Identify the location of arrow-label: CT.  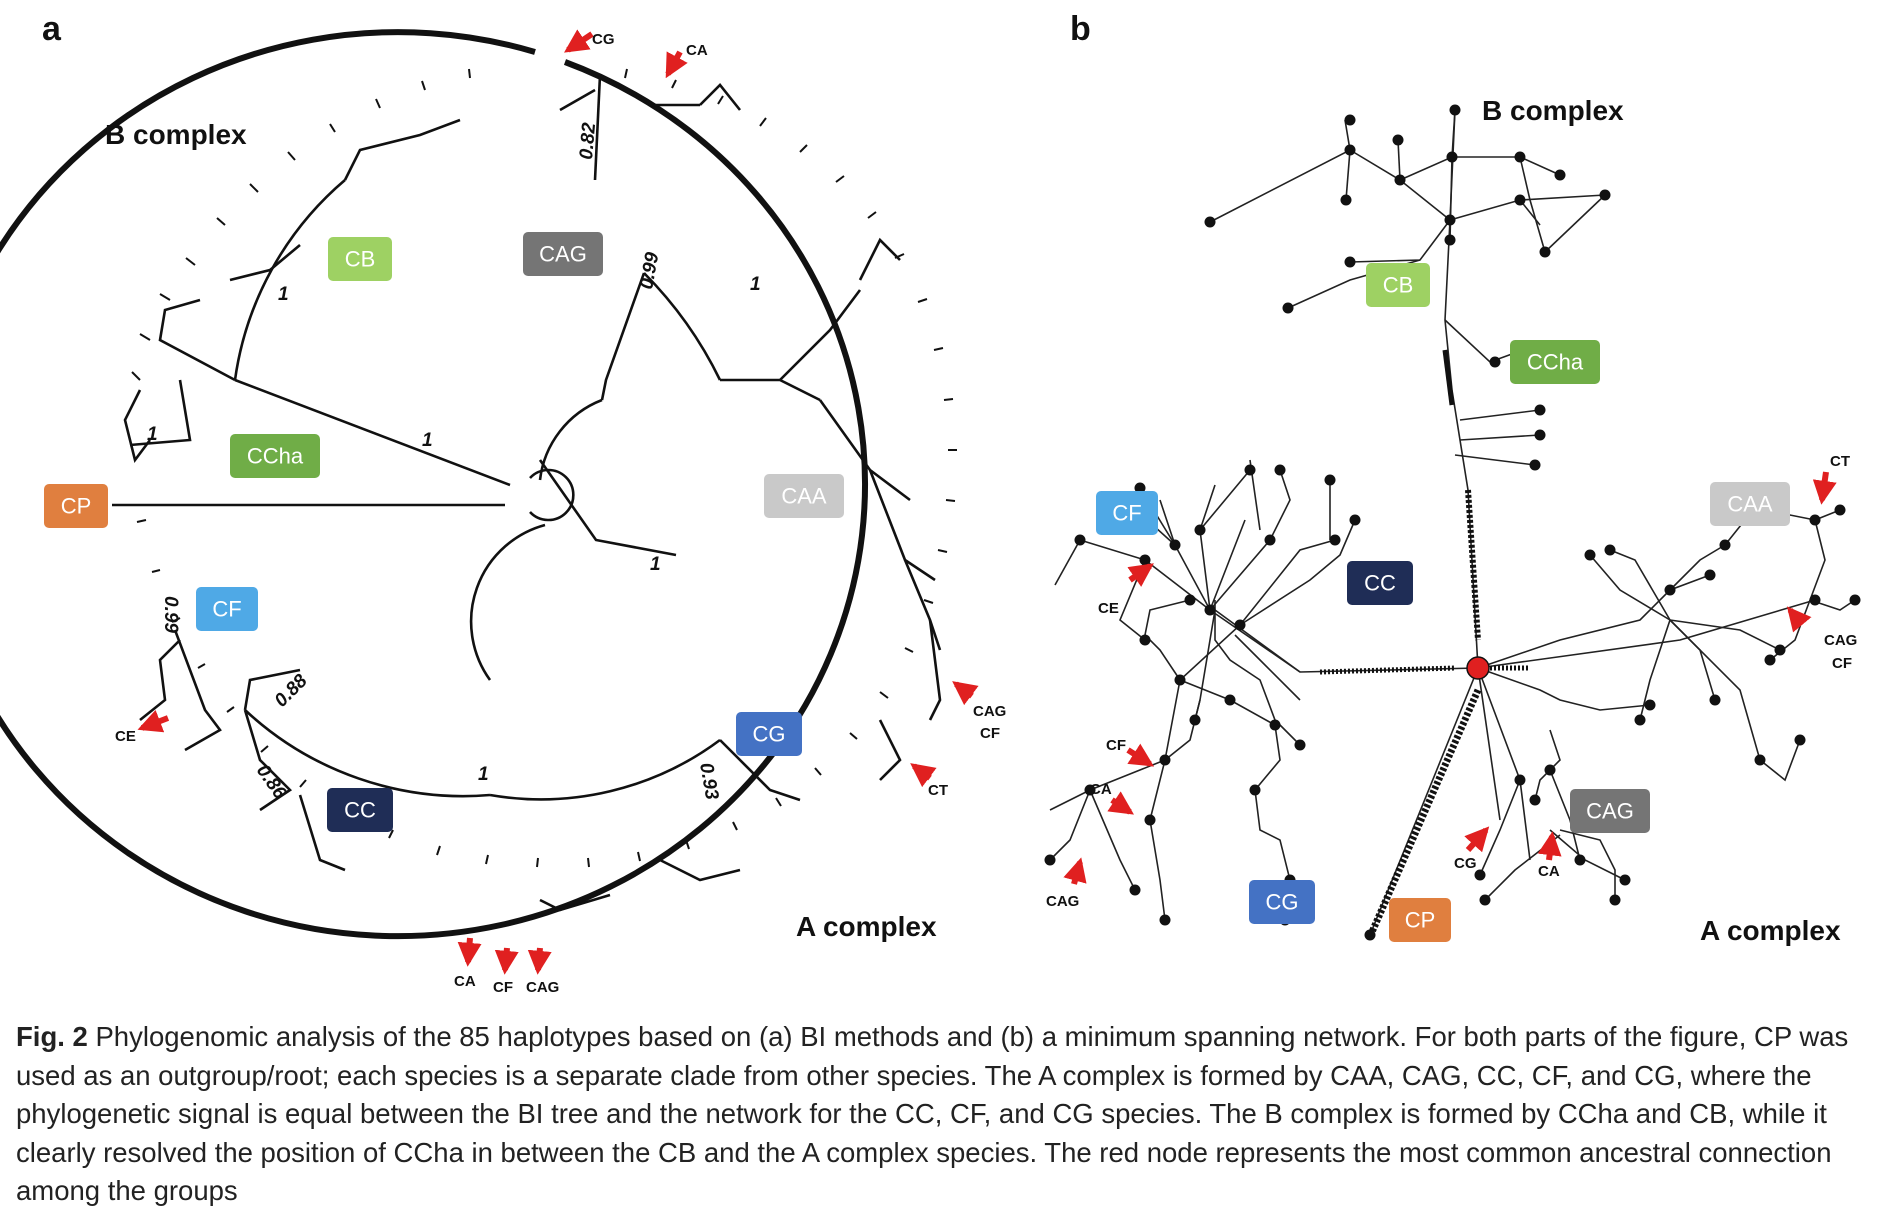
(1840, 461).